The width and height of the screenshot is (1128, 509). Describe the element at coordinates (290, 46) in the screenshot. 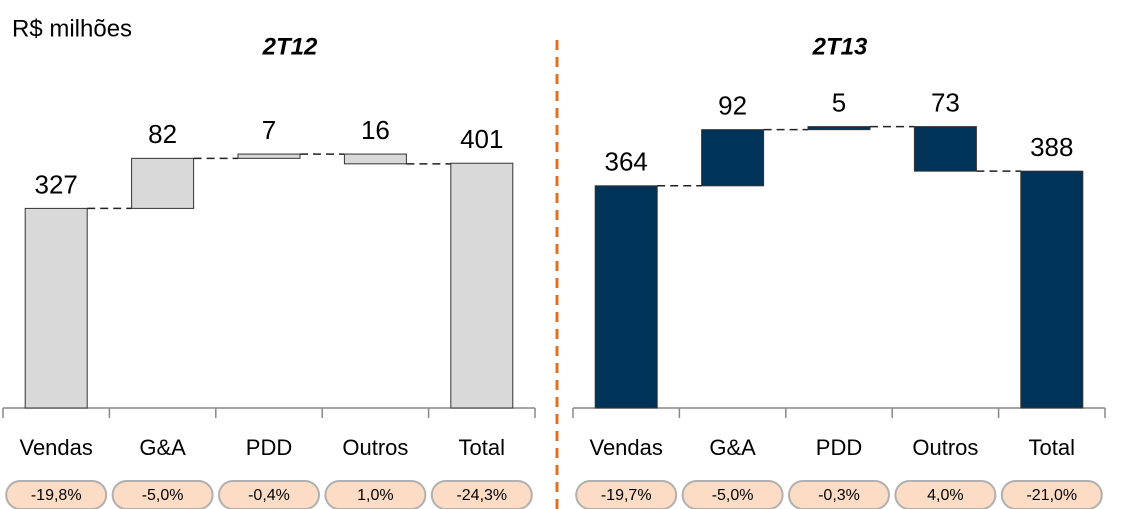

I see `panel-title: 2T12` at that location.